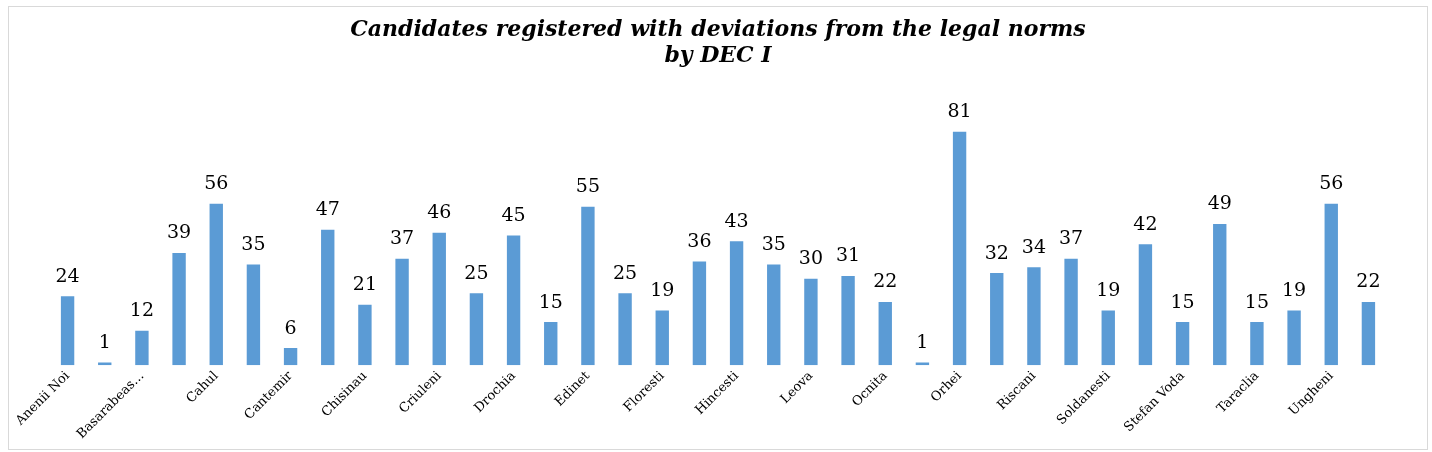  I want to click on data-label: 31, so click(848, 254).